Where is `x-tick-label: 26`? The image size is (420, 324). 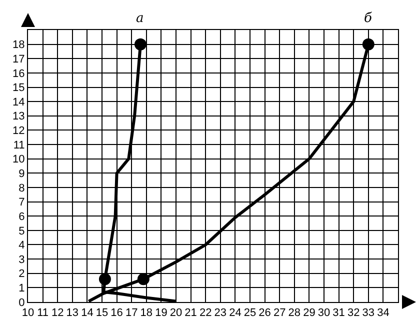
x-tick-label: 26 is located at coordinates (264, 313).